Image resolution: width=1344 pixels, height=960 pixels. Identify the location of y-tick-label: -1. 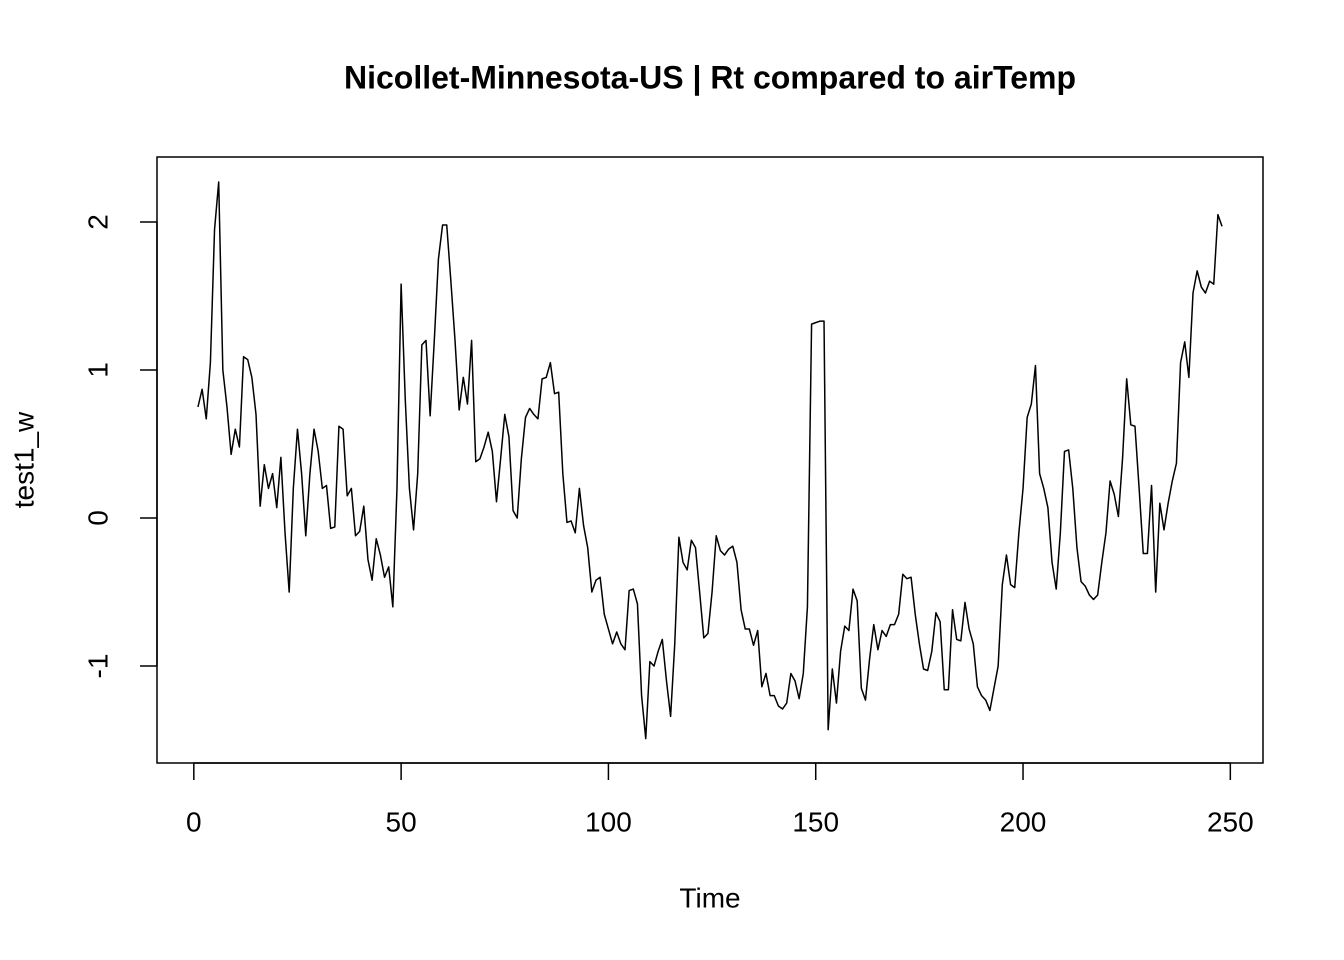
(97, 666).